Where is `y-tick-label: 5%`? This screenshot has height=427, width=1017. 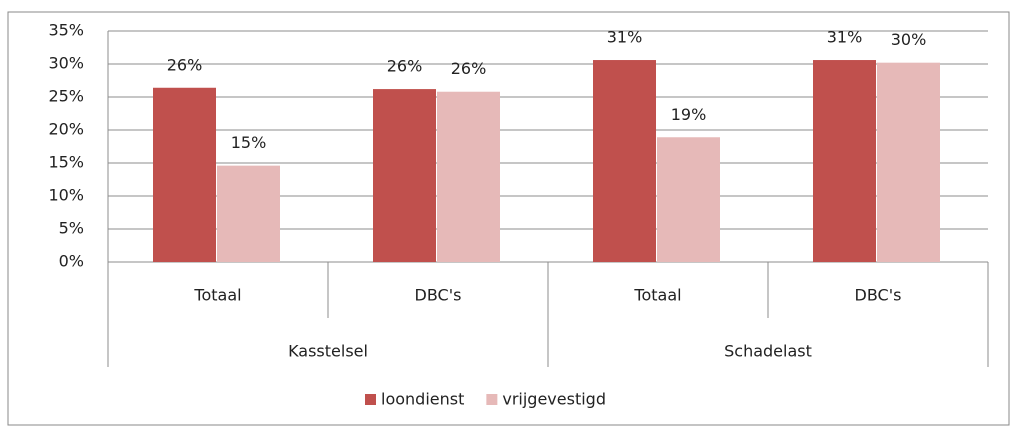
y-tick-label: 5% is located at coordinates (71, 228).